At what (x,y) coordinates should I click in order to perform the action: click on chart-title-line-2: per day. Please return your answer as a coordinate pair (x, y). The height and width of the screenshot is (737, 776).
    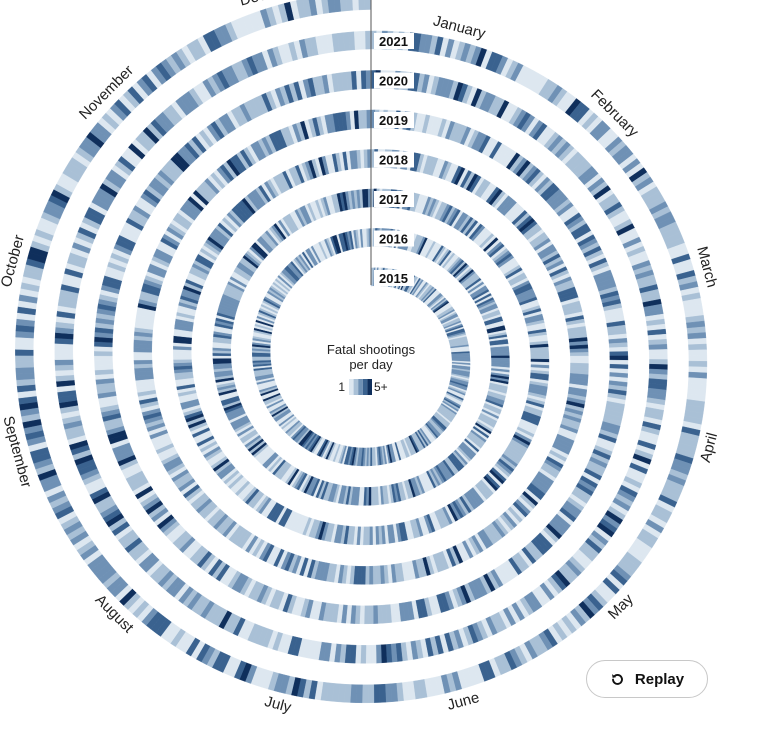
    Looking at the image, I should click on (371, 364).